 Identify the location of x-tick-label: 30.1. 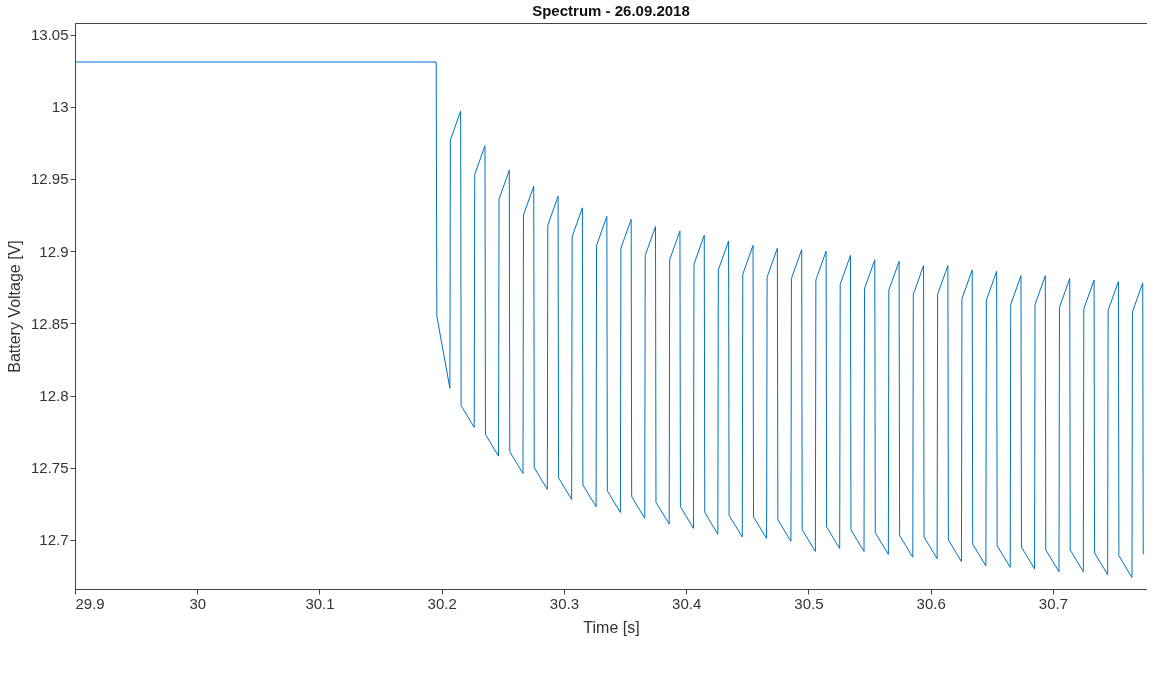
(320, 603).